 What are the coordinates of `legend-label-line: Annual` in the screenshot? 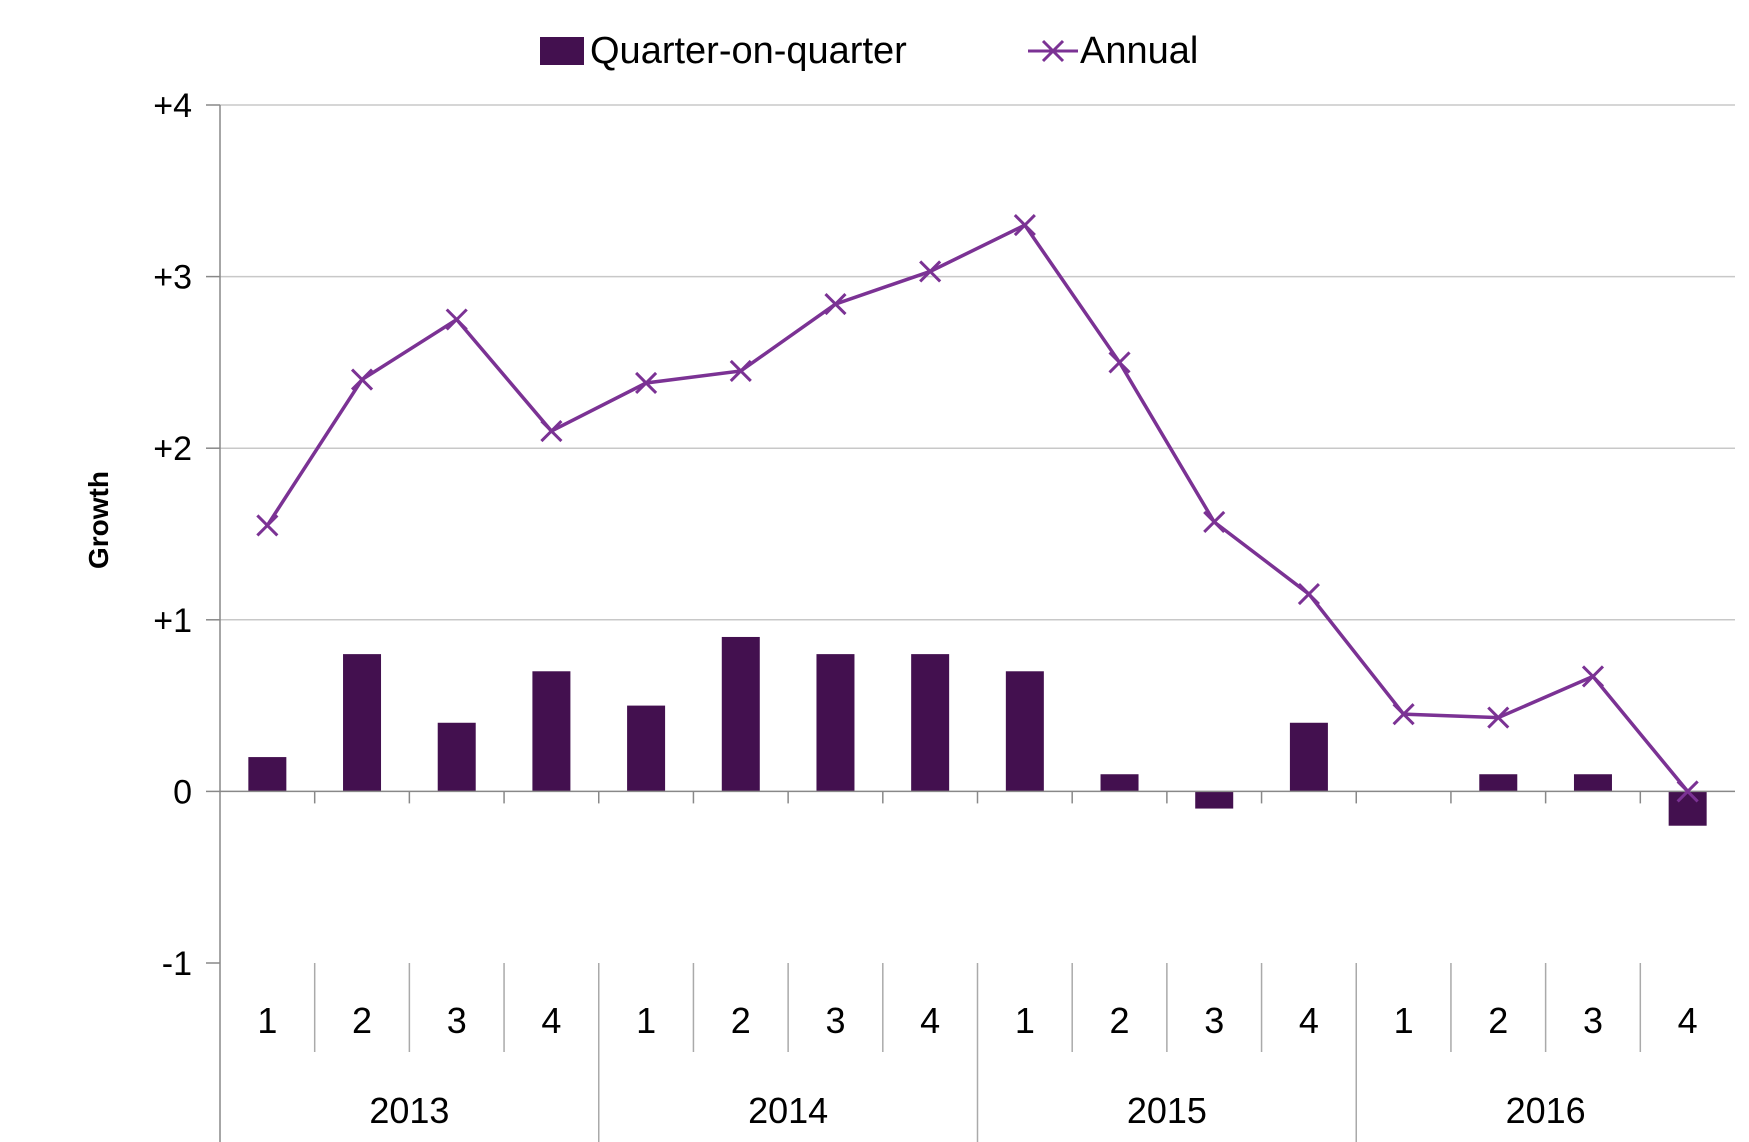 It's located at (1139, 51).